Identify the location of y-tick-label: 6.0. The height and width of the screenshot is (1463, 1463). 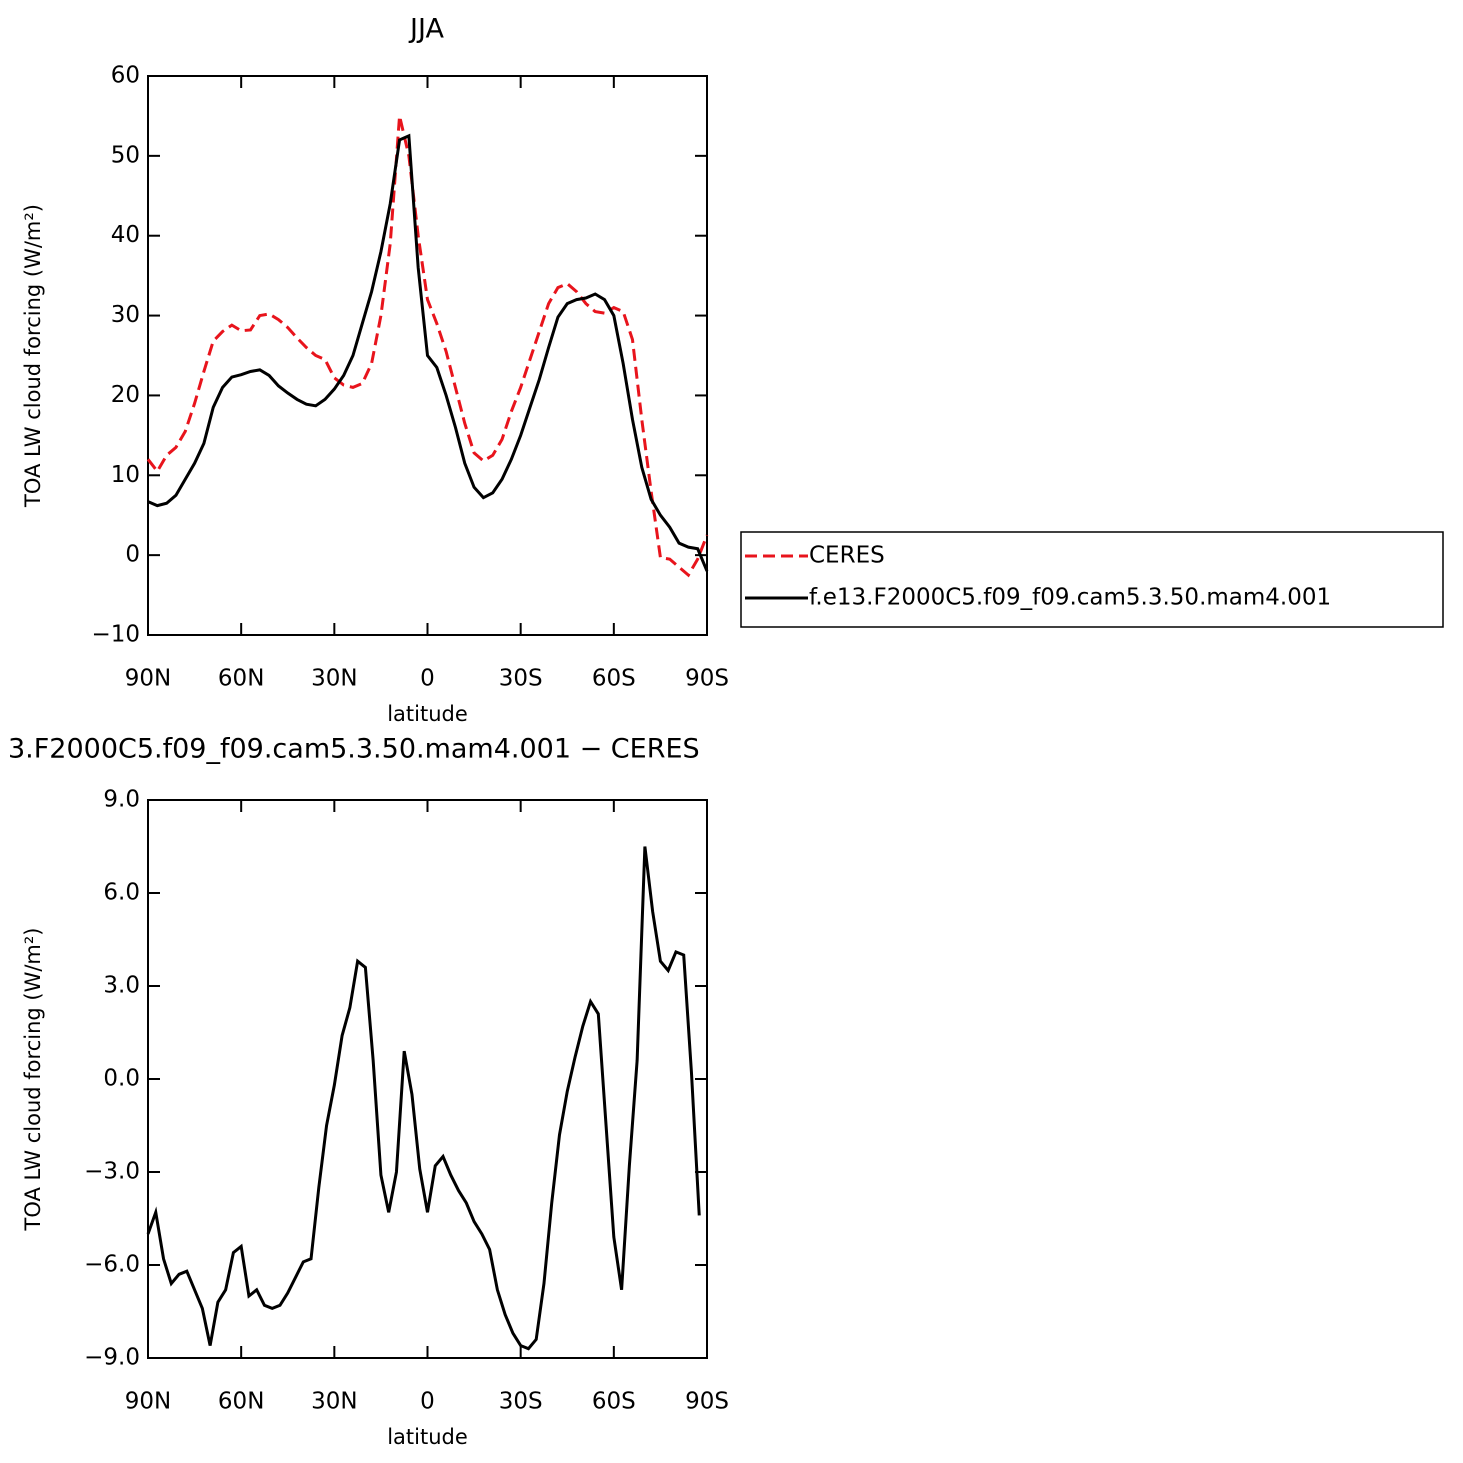
(121, 893).